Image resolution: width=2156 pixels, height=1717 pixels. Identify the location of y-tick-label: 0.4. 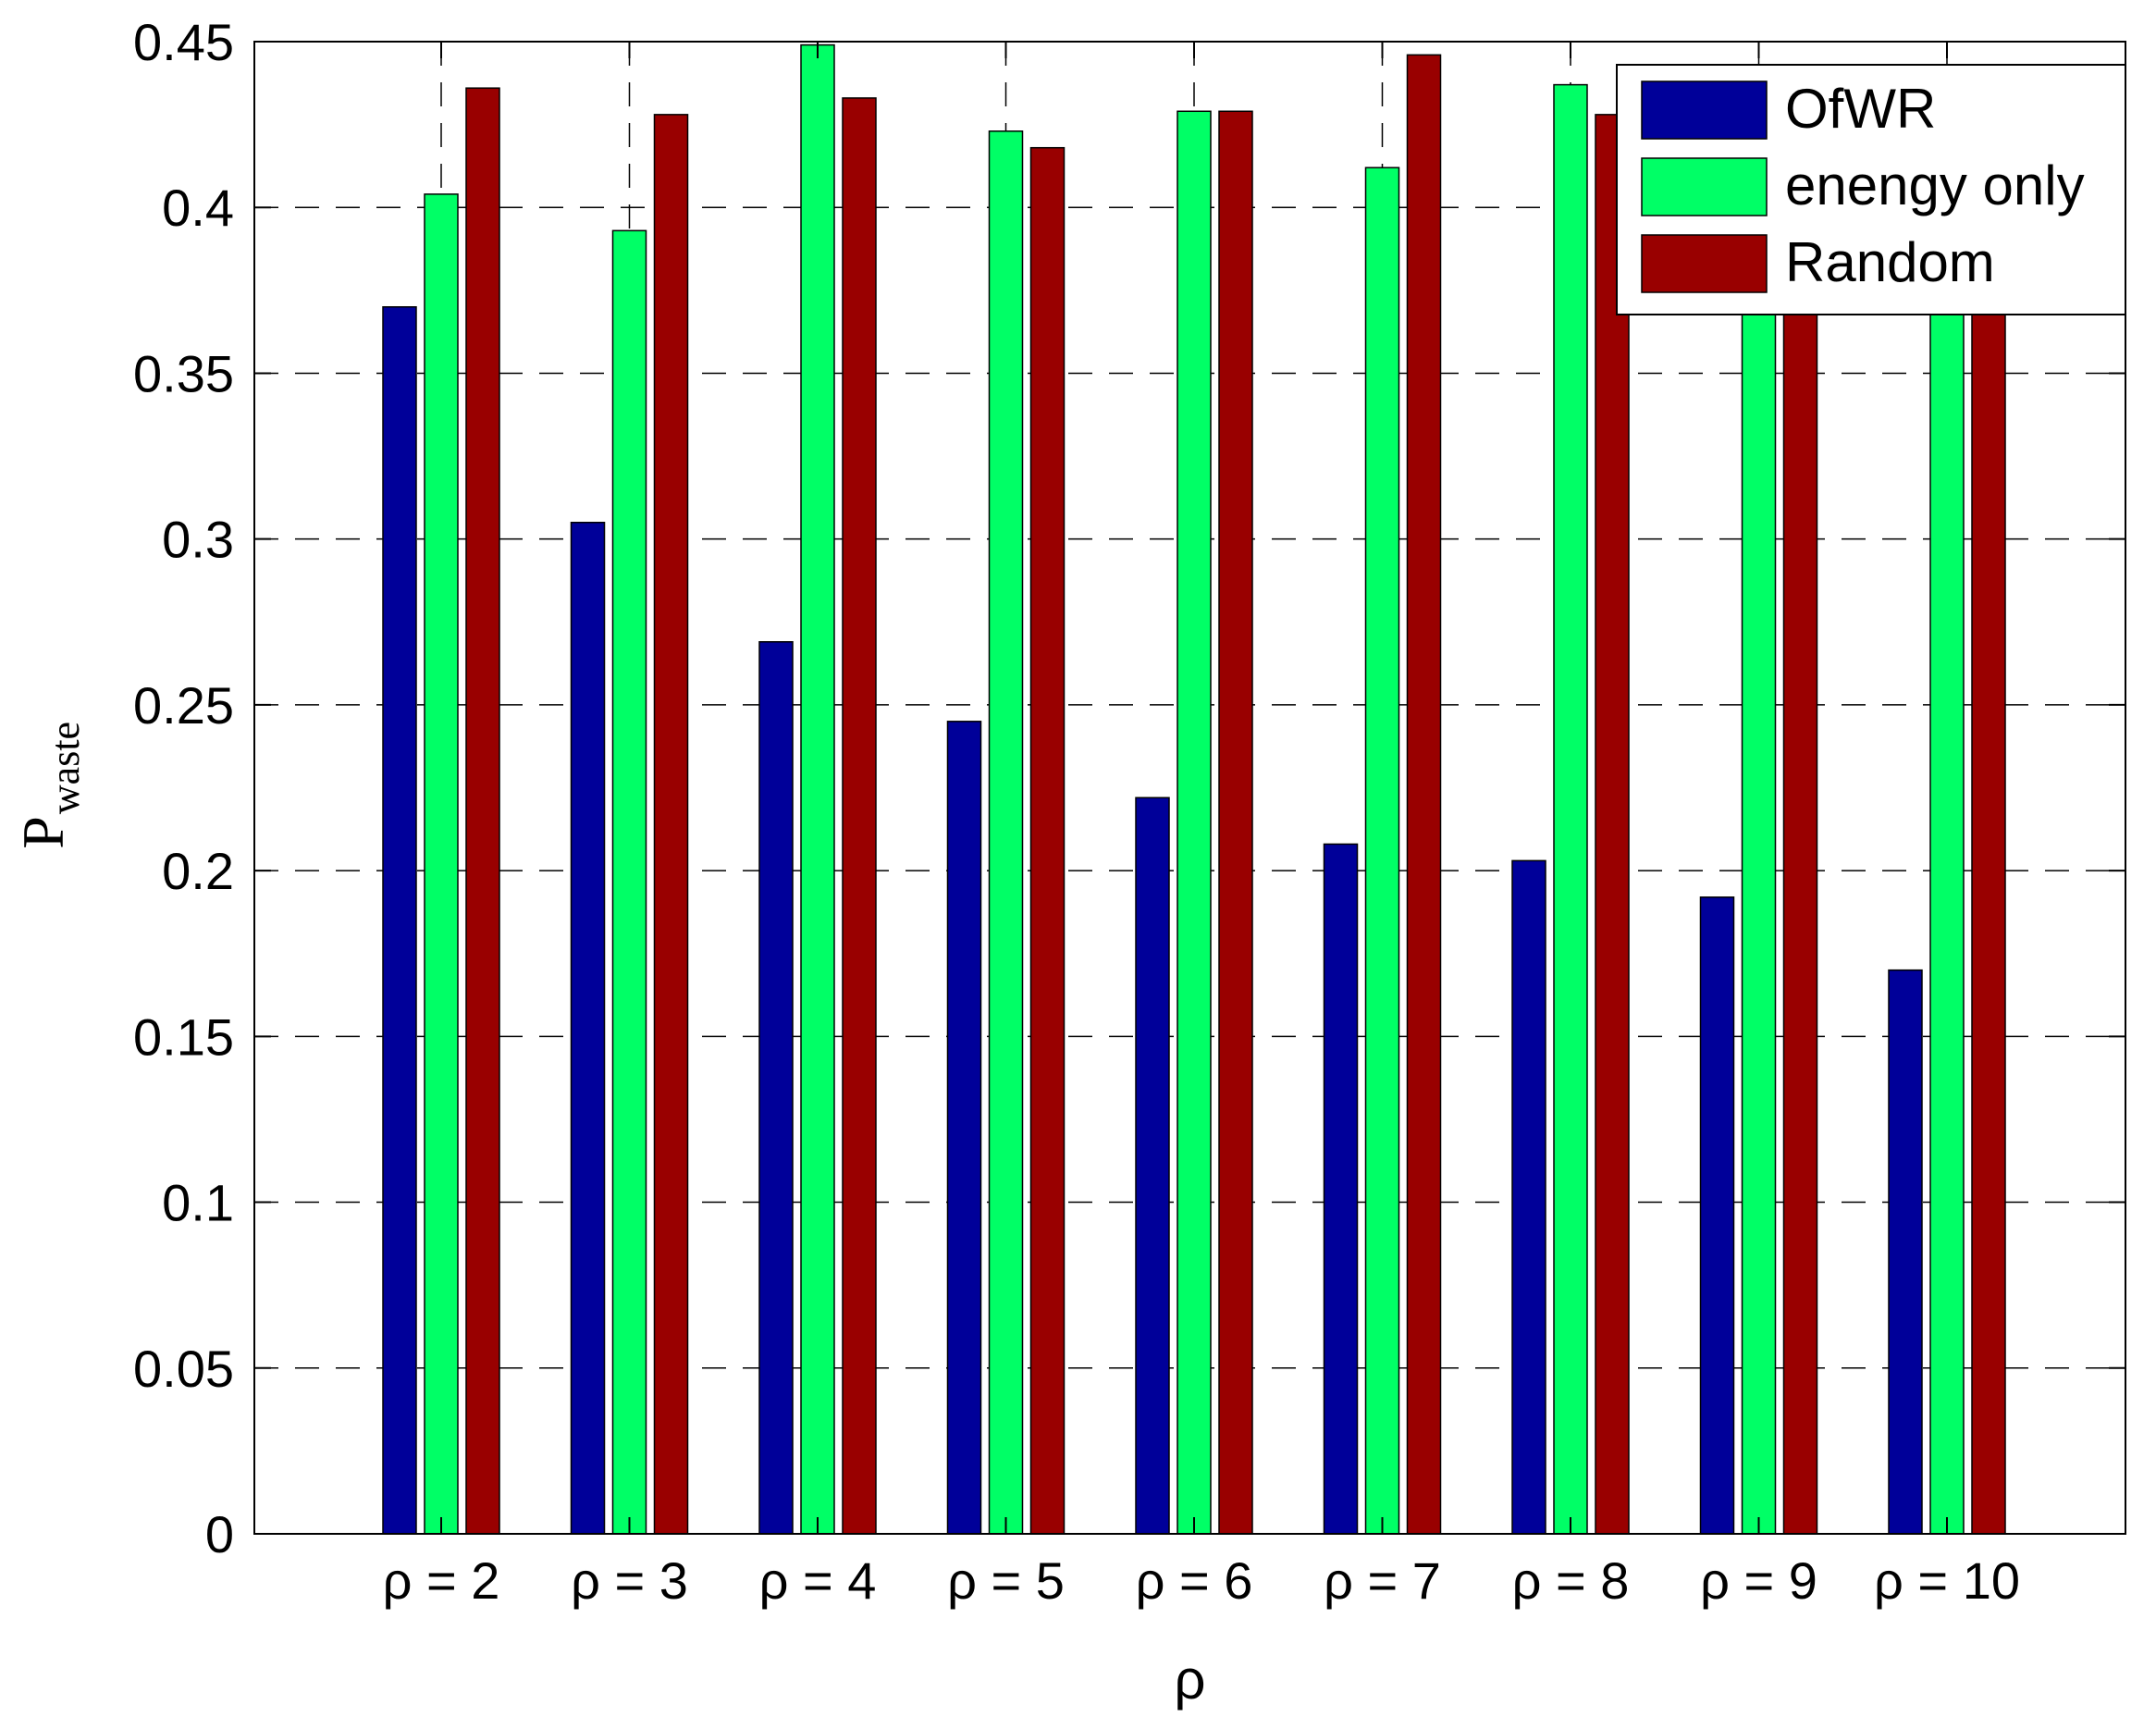
(198, 208).